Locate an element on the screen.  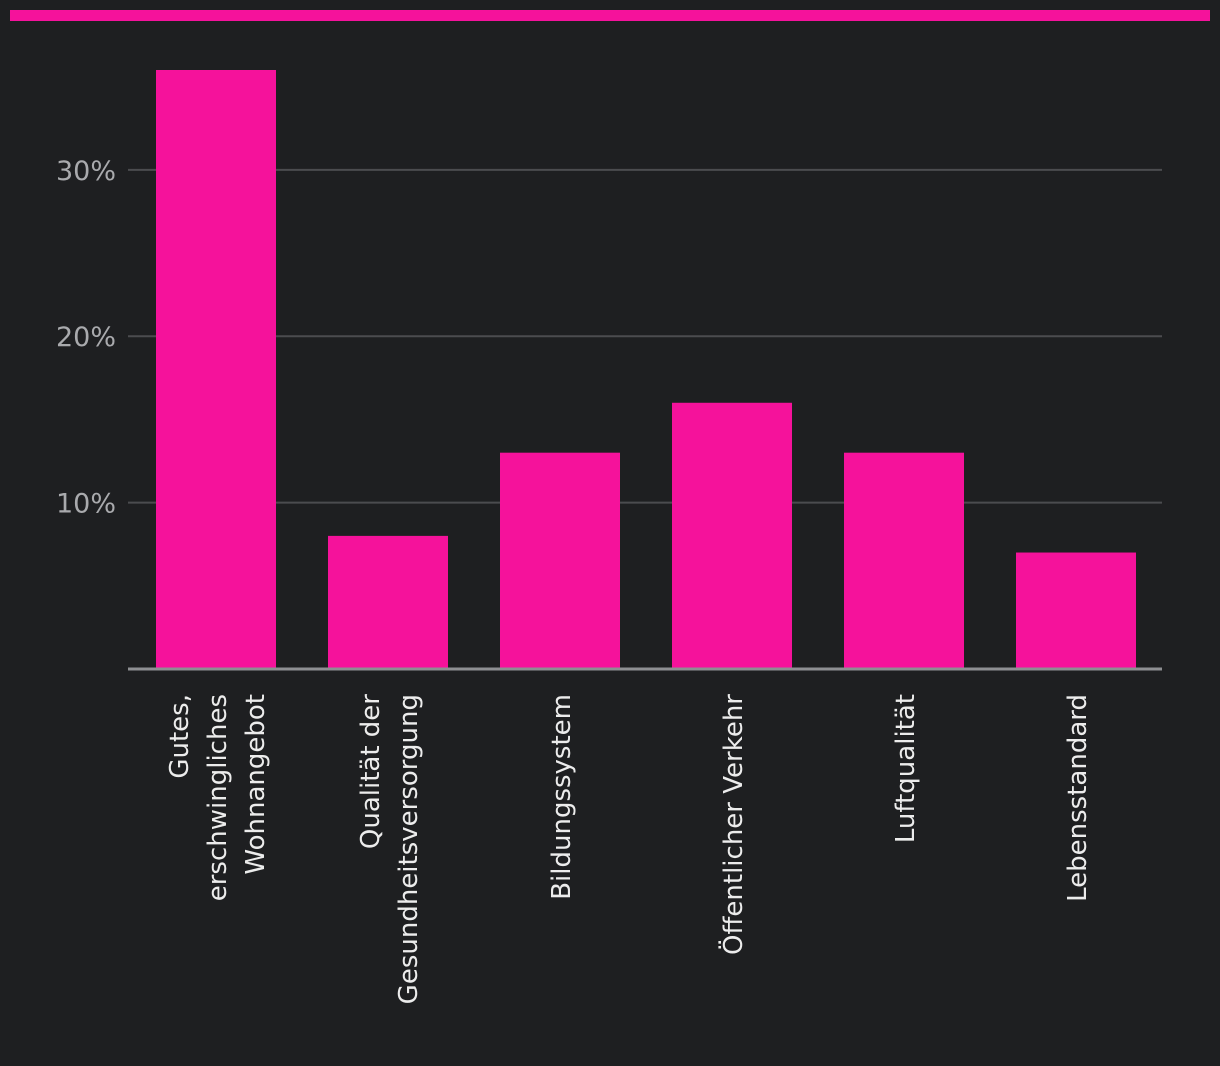
category-label: Bildungssystem is located at coordinates (562, 797).